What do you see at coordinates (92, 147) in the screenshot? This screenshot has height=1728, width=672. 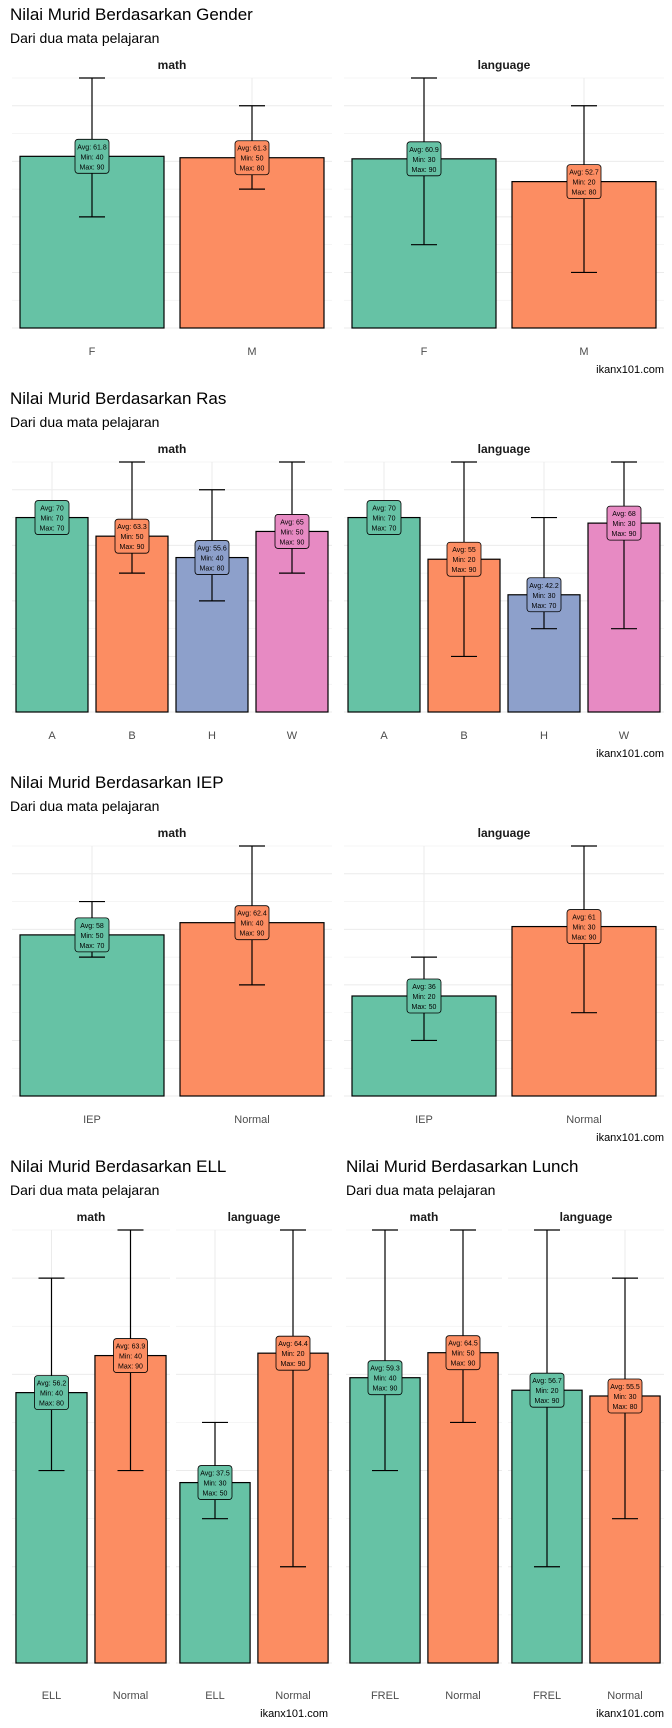 I see `data-label-line: Avg: 61.8` at bounding box center [92, 147].